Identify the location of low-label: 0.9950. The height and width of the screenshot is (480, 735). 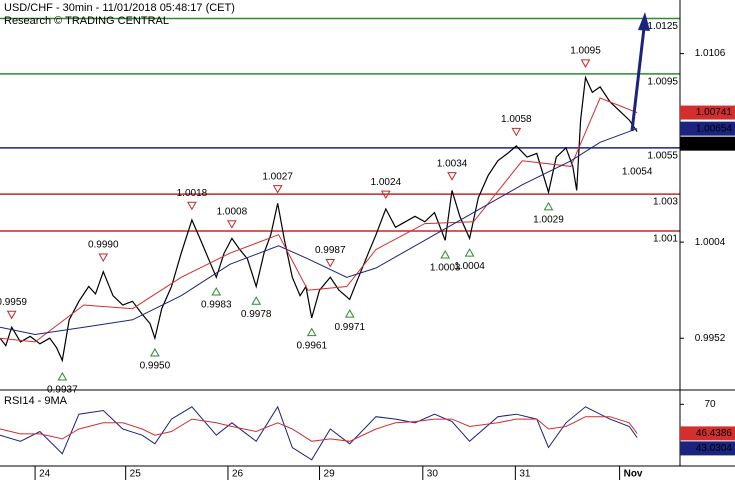
(155, 366).